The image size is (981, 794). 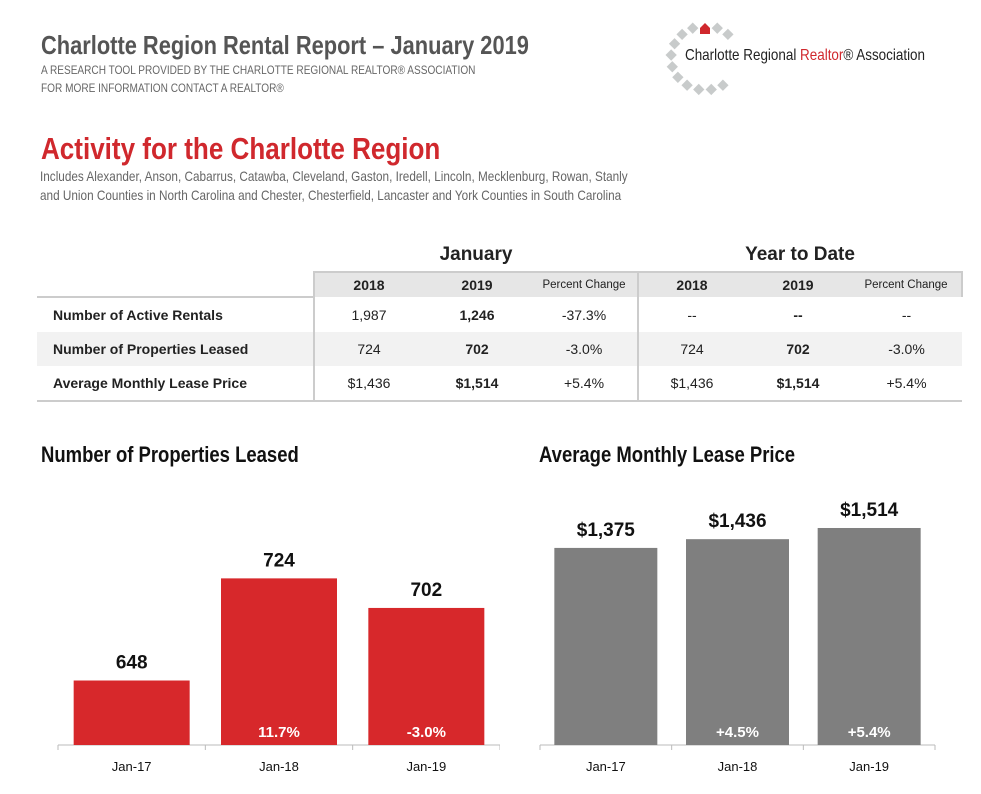 I want to click on report-contact-note: FOR MORE INFORMATION CONTACT A REALTOR®, so click(x=162, y=88).